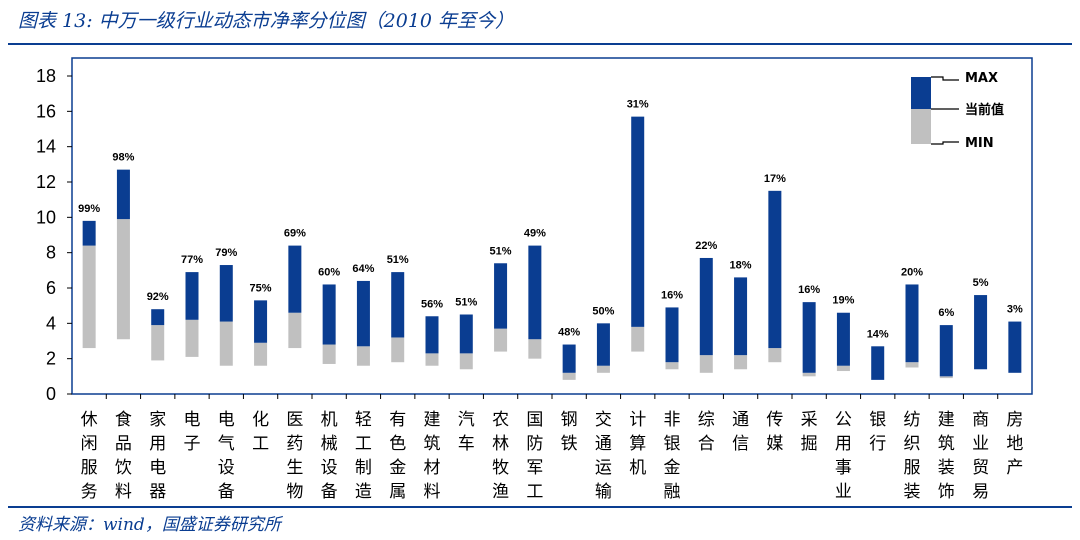 Image resolution: width=1080 pixels, height=540 pixels. What do you see at coordinates (980, 456) in the screenshot?
I see `category-label: 商业贸易` at bounding box center [980, 456].